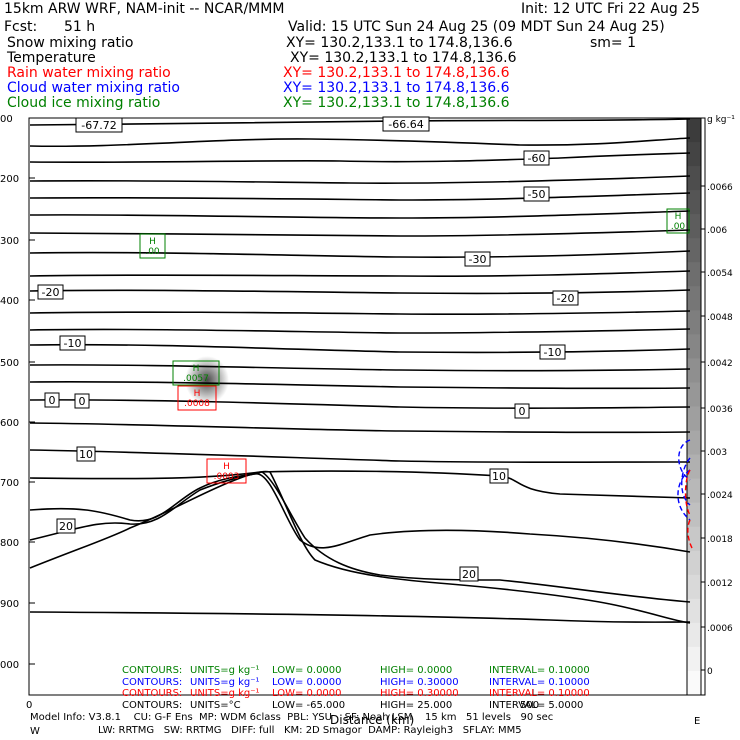 Image resolution: width=740 pixels, height=740 pixels. I want to click on x-axis-label: Distance (km), so click(372, 720).